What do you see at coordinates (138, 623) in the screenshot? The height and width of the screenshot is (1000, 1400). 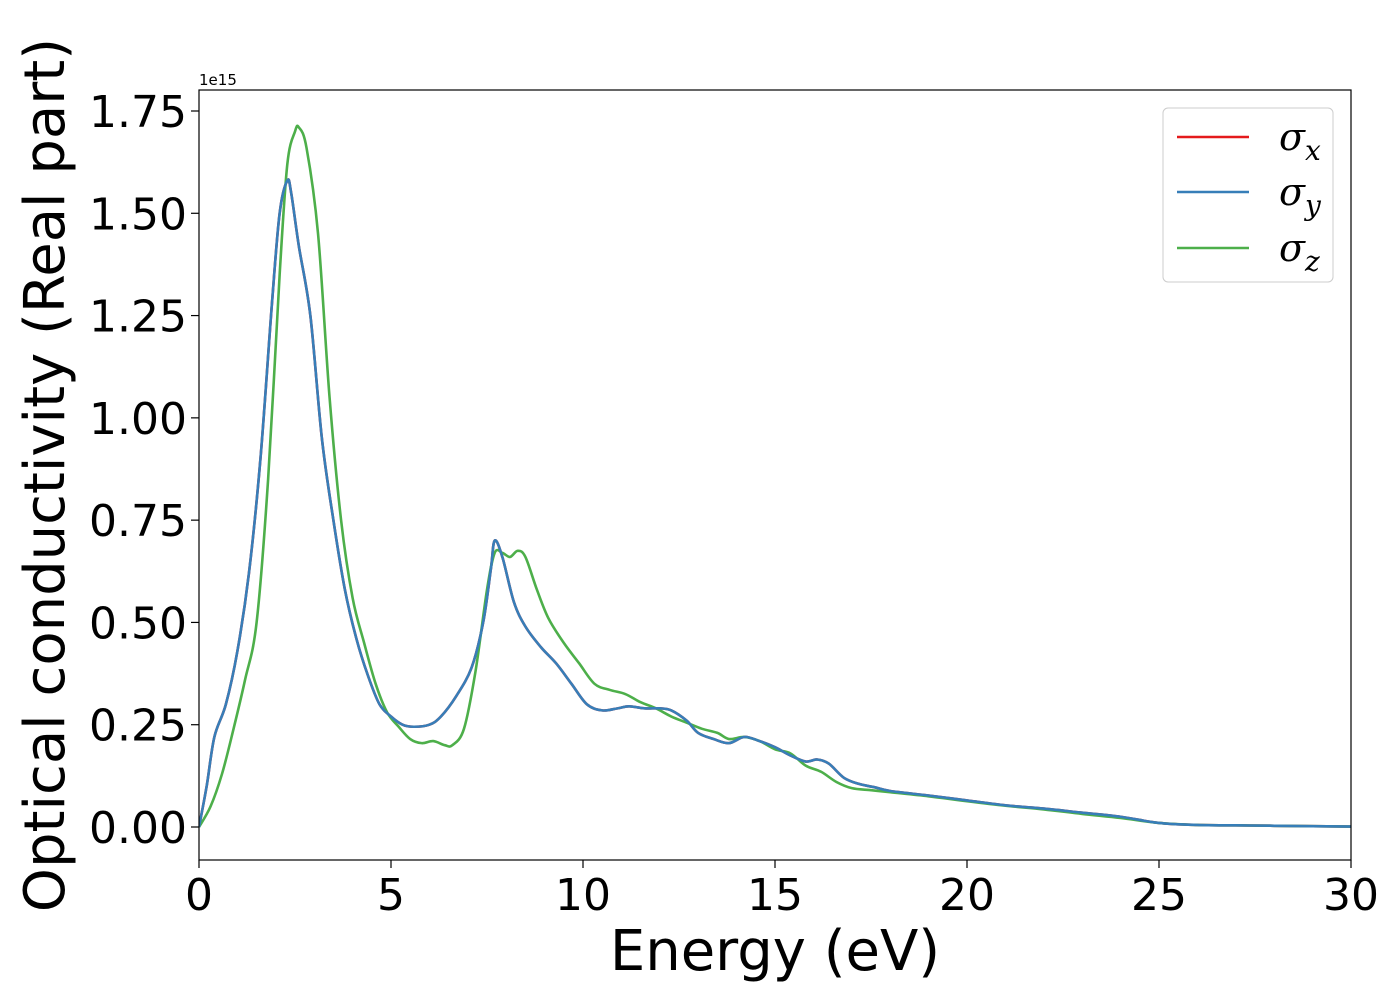 I see `y-tick-label: 0.50` at bounding box center [138, 623].